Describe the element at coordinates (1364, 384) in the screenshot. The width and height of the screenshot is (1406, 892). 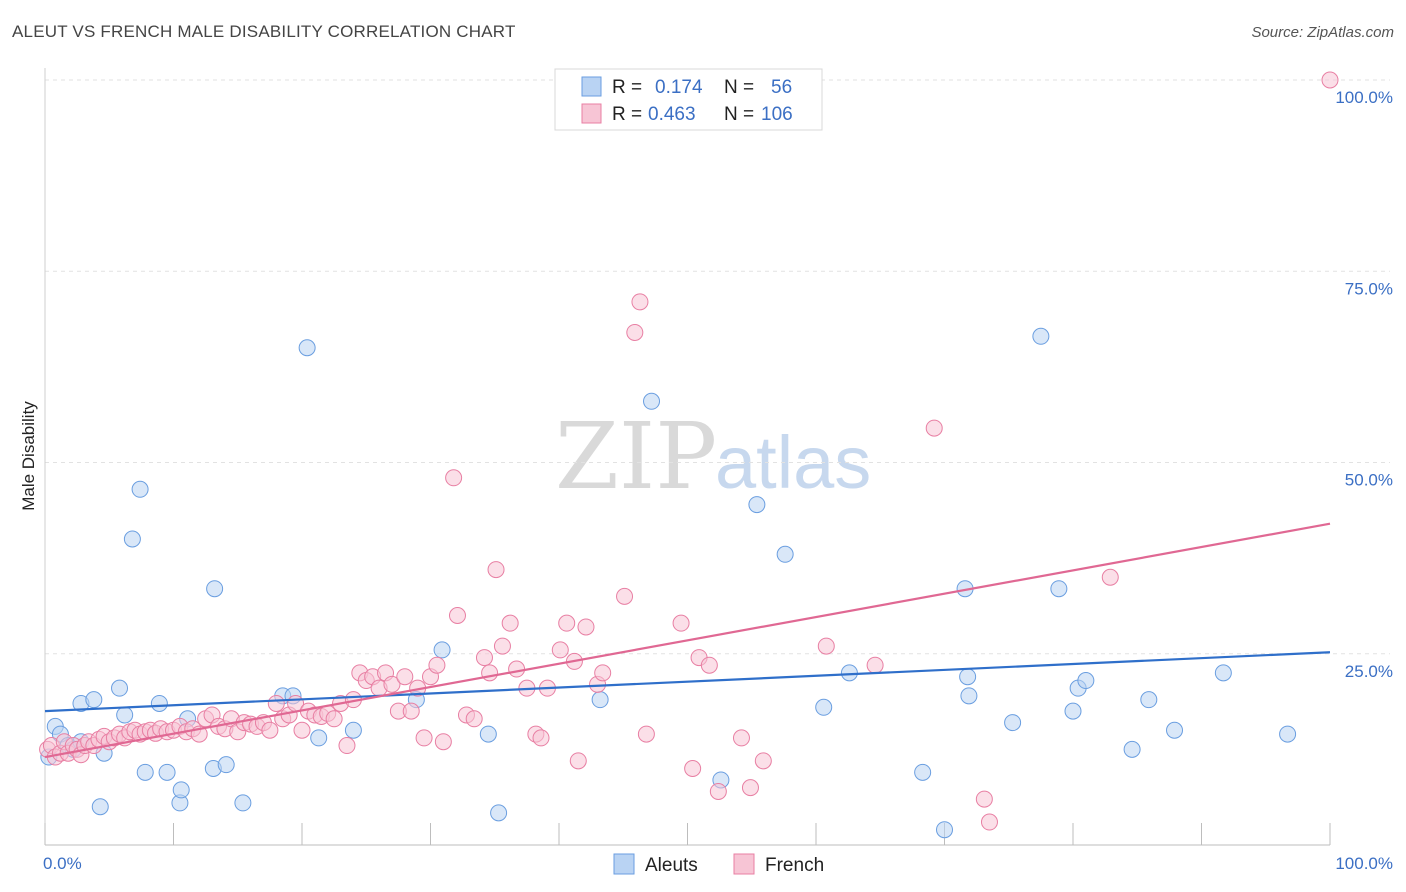
I see `y-tick-labels: 25.0% 50.0% 75.0% 100.0%` at that location.